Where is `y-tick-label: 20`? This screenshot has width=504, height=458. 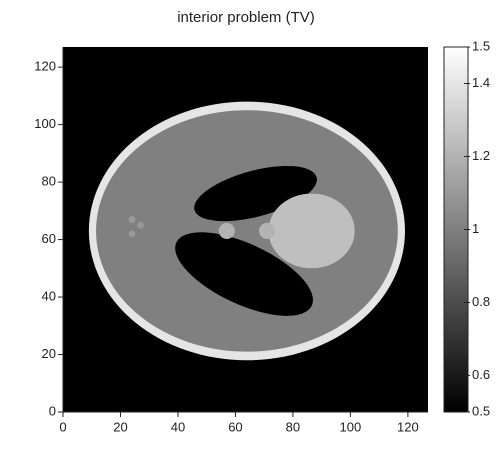 y-tick-label: 20 is located at coordinates (49, 353).